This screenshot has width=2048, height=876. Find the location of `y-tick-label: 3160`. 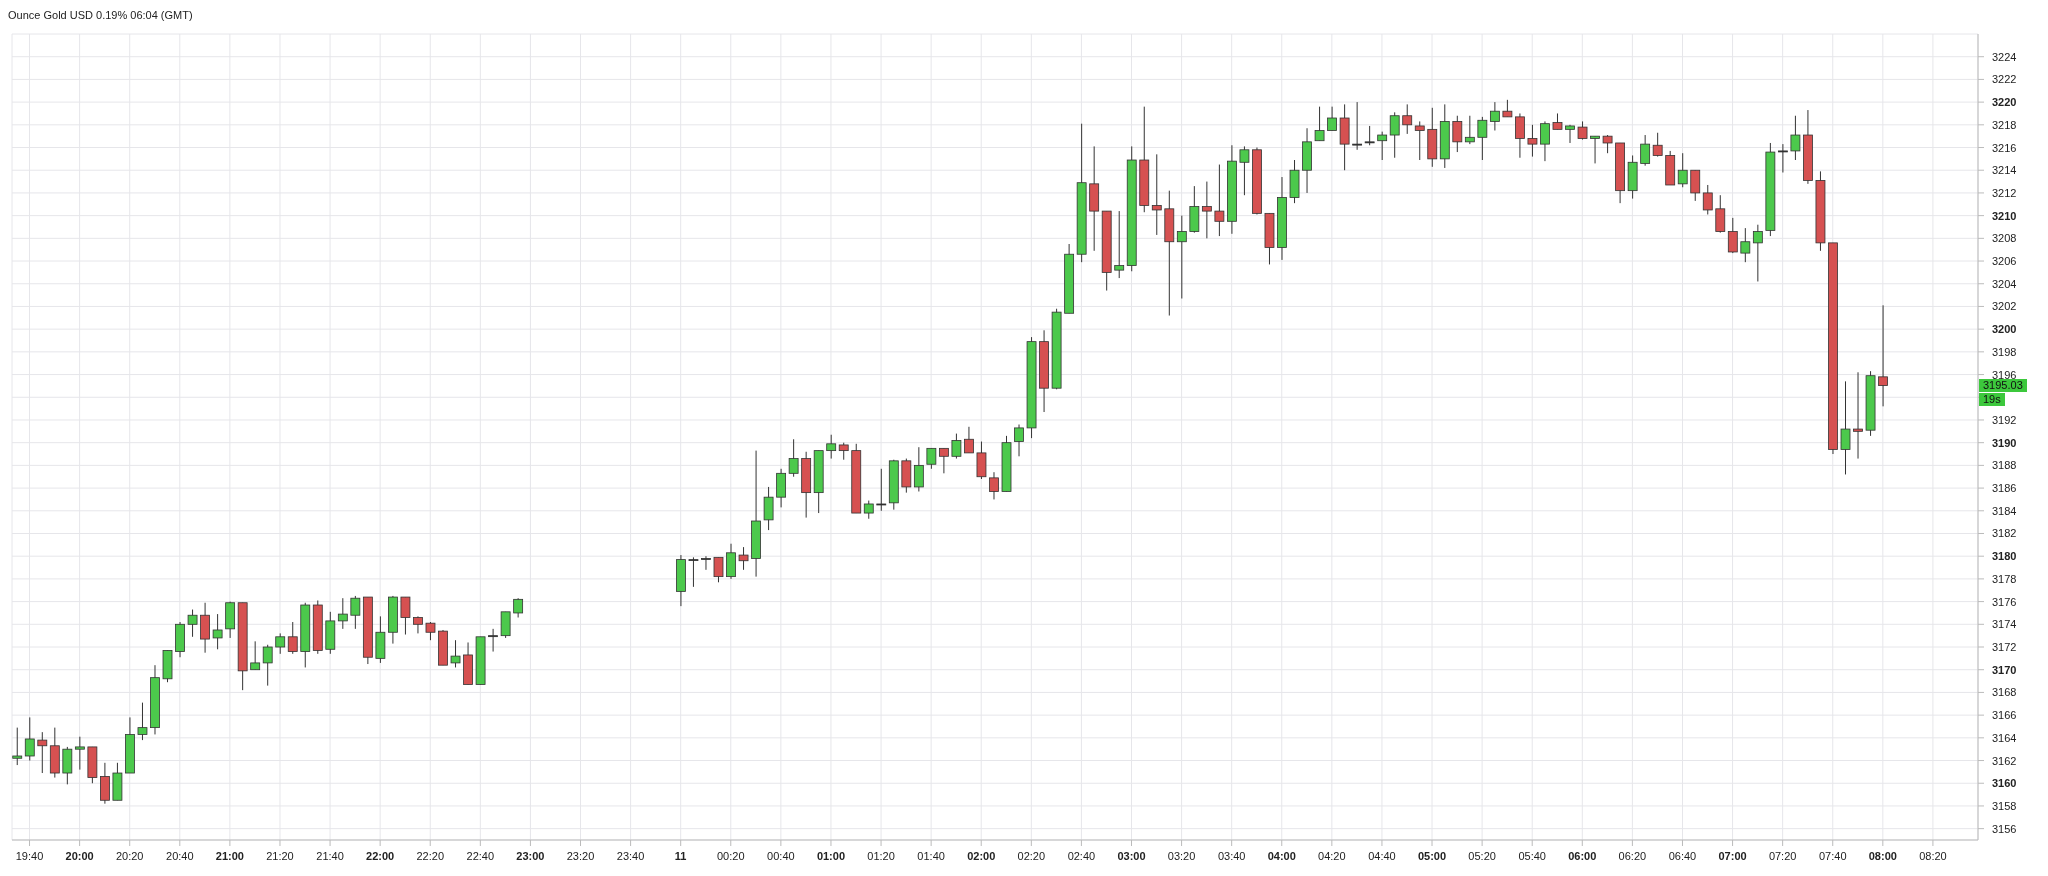

y-tick-label: 3160 is located at coordinates (2004, 783).